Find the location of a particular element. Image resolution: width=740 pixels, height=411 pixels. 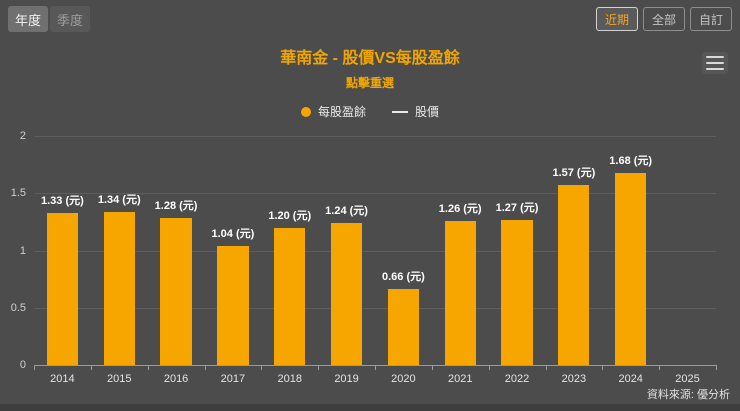

bar-column: 1.34 (元) is located at coordinates (119, 250).